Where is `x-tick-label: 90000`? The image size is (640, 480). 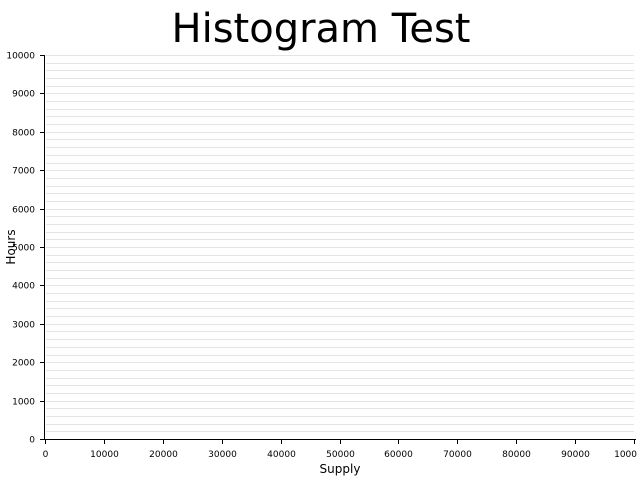
x-tick-label: 90000 is located at coordinates (575, 455).